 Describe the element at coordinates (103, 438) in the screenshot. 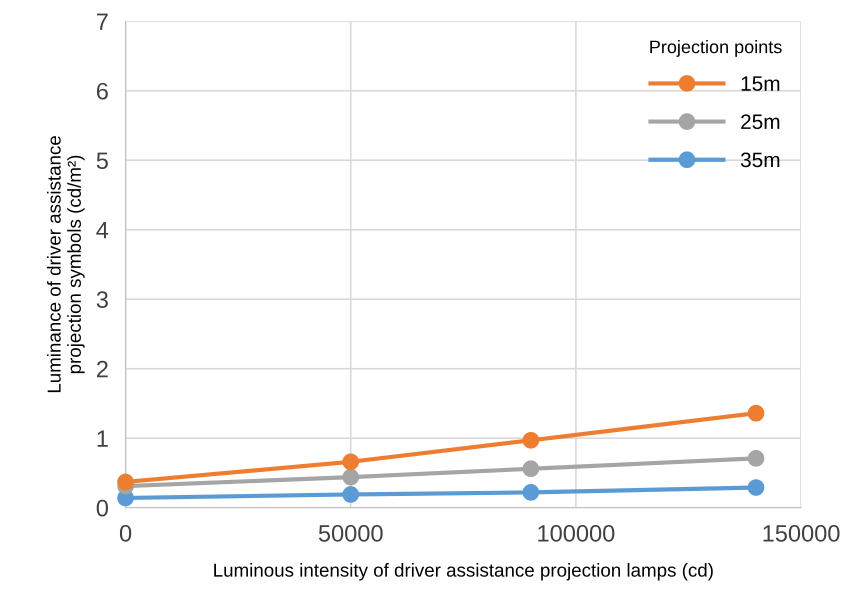

I see `y-tick-label: 1` at that location.